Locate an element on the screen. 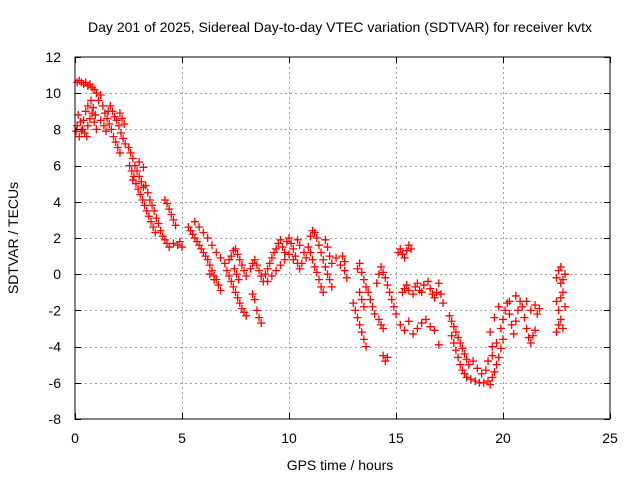 The image size is (640, 480). y-tick-label: -4 is located at coordinates (55, 347).